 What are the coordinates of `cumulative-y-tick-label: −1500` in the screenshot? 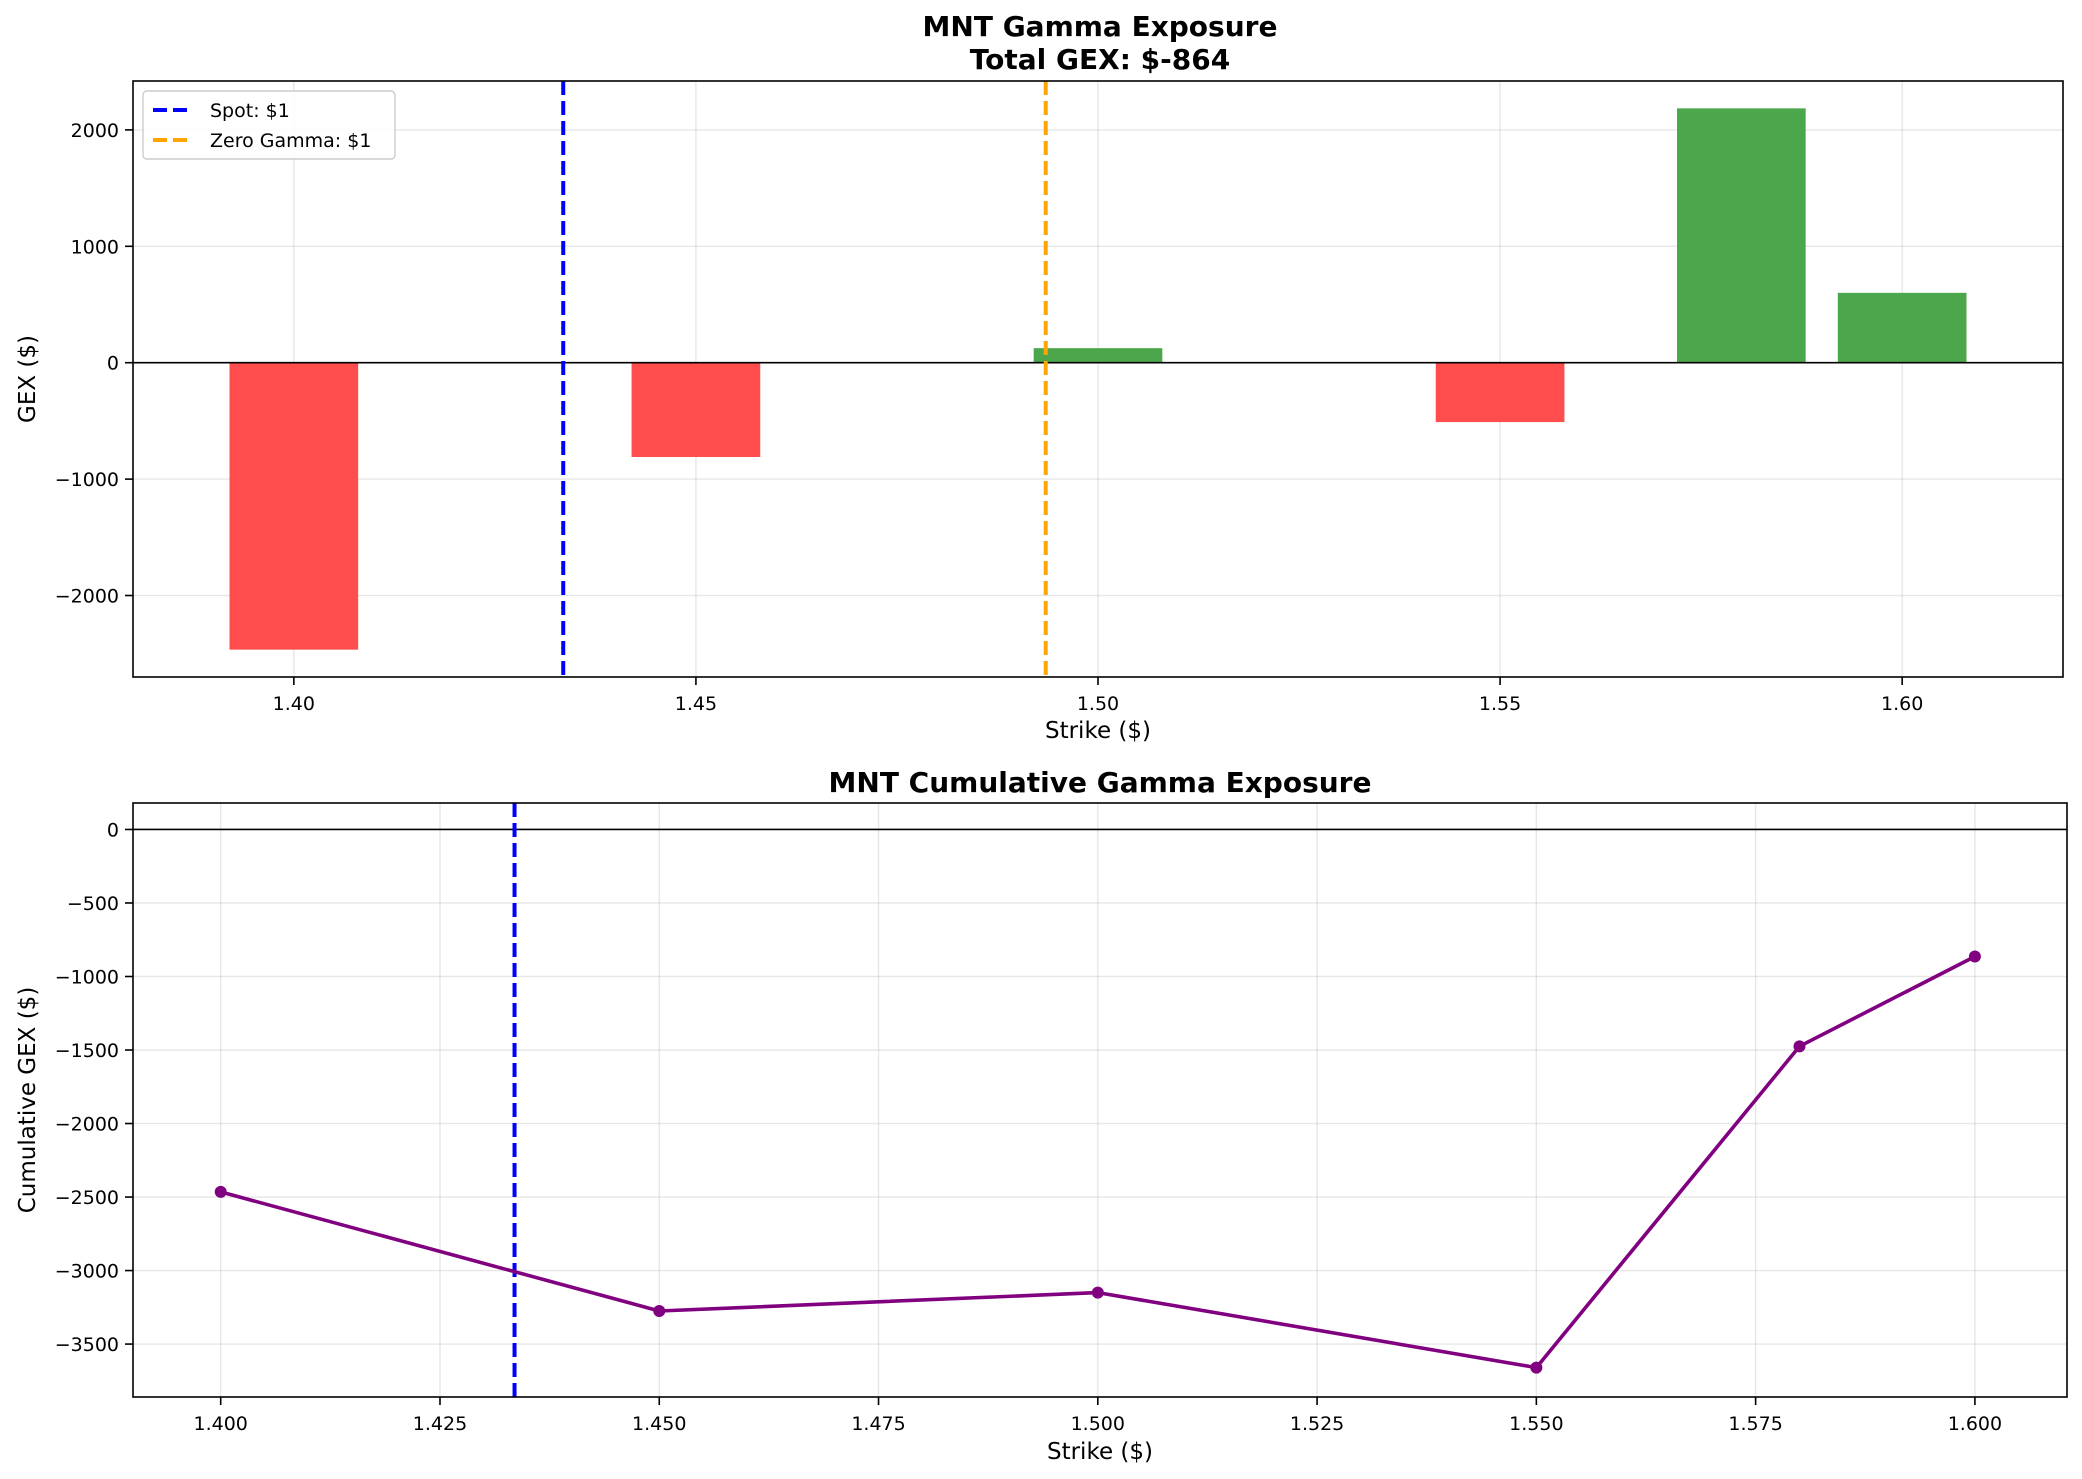 It's located at (87, 1051).